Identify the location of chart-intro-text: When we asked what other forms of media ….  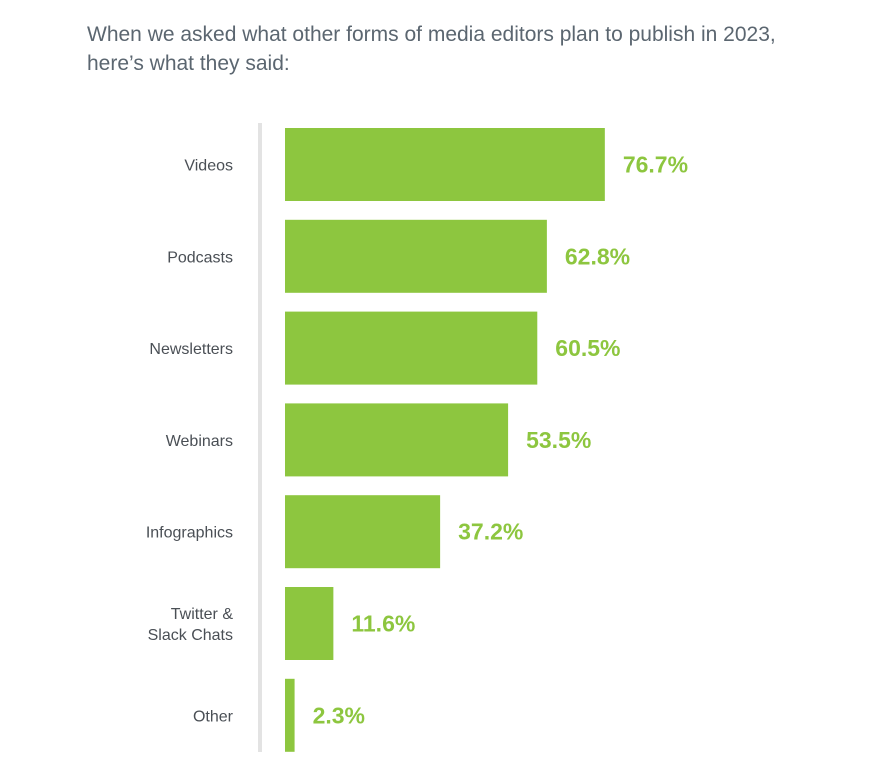
(431, 49).